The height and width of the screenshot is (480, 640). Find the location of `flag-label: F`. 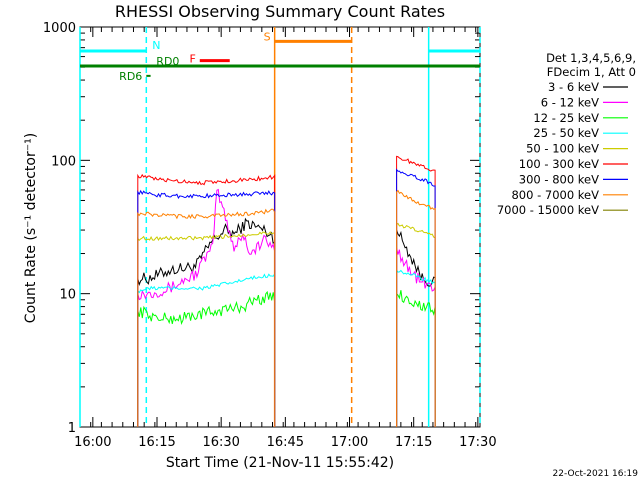

flag-label: F is located at coordinates (192, 59).